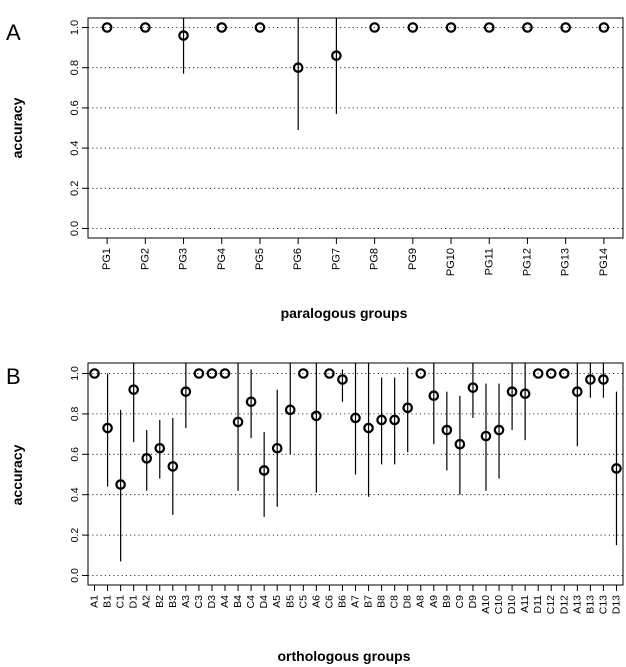 The image size is (626, 667). Describe the element at coordinates (342, 601) in the screenshot. I see `panel-b-x-tick-label: B6` at that location.